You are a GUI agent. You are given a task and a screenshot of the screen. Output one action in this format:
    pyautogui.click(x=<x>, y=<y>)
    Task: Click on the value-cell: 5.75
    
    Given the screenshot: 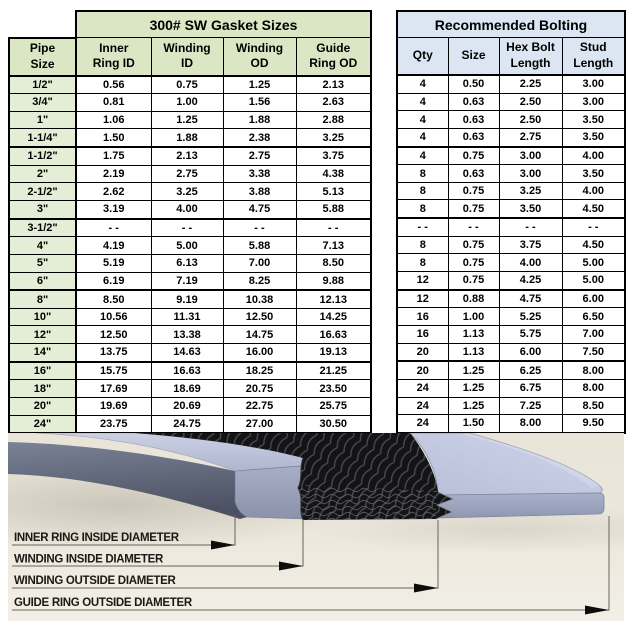 What is the action you would take?
    pyautogui.click(x=530, y=334)
    